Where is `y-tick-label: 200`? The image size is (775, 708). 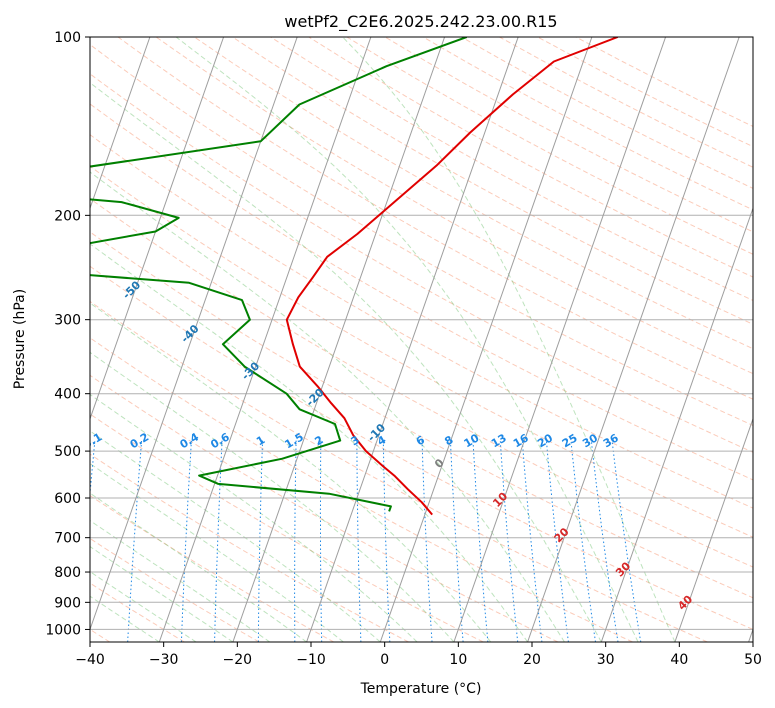 y-tick-label: 200 is located at coordinates (67, 216).